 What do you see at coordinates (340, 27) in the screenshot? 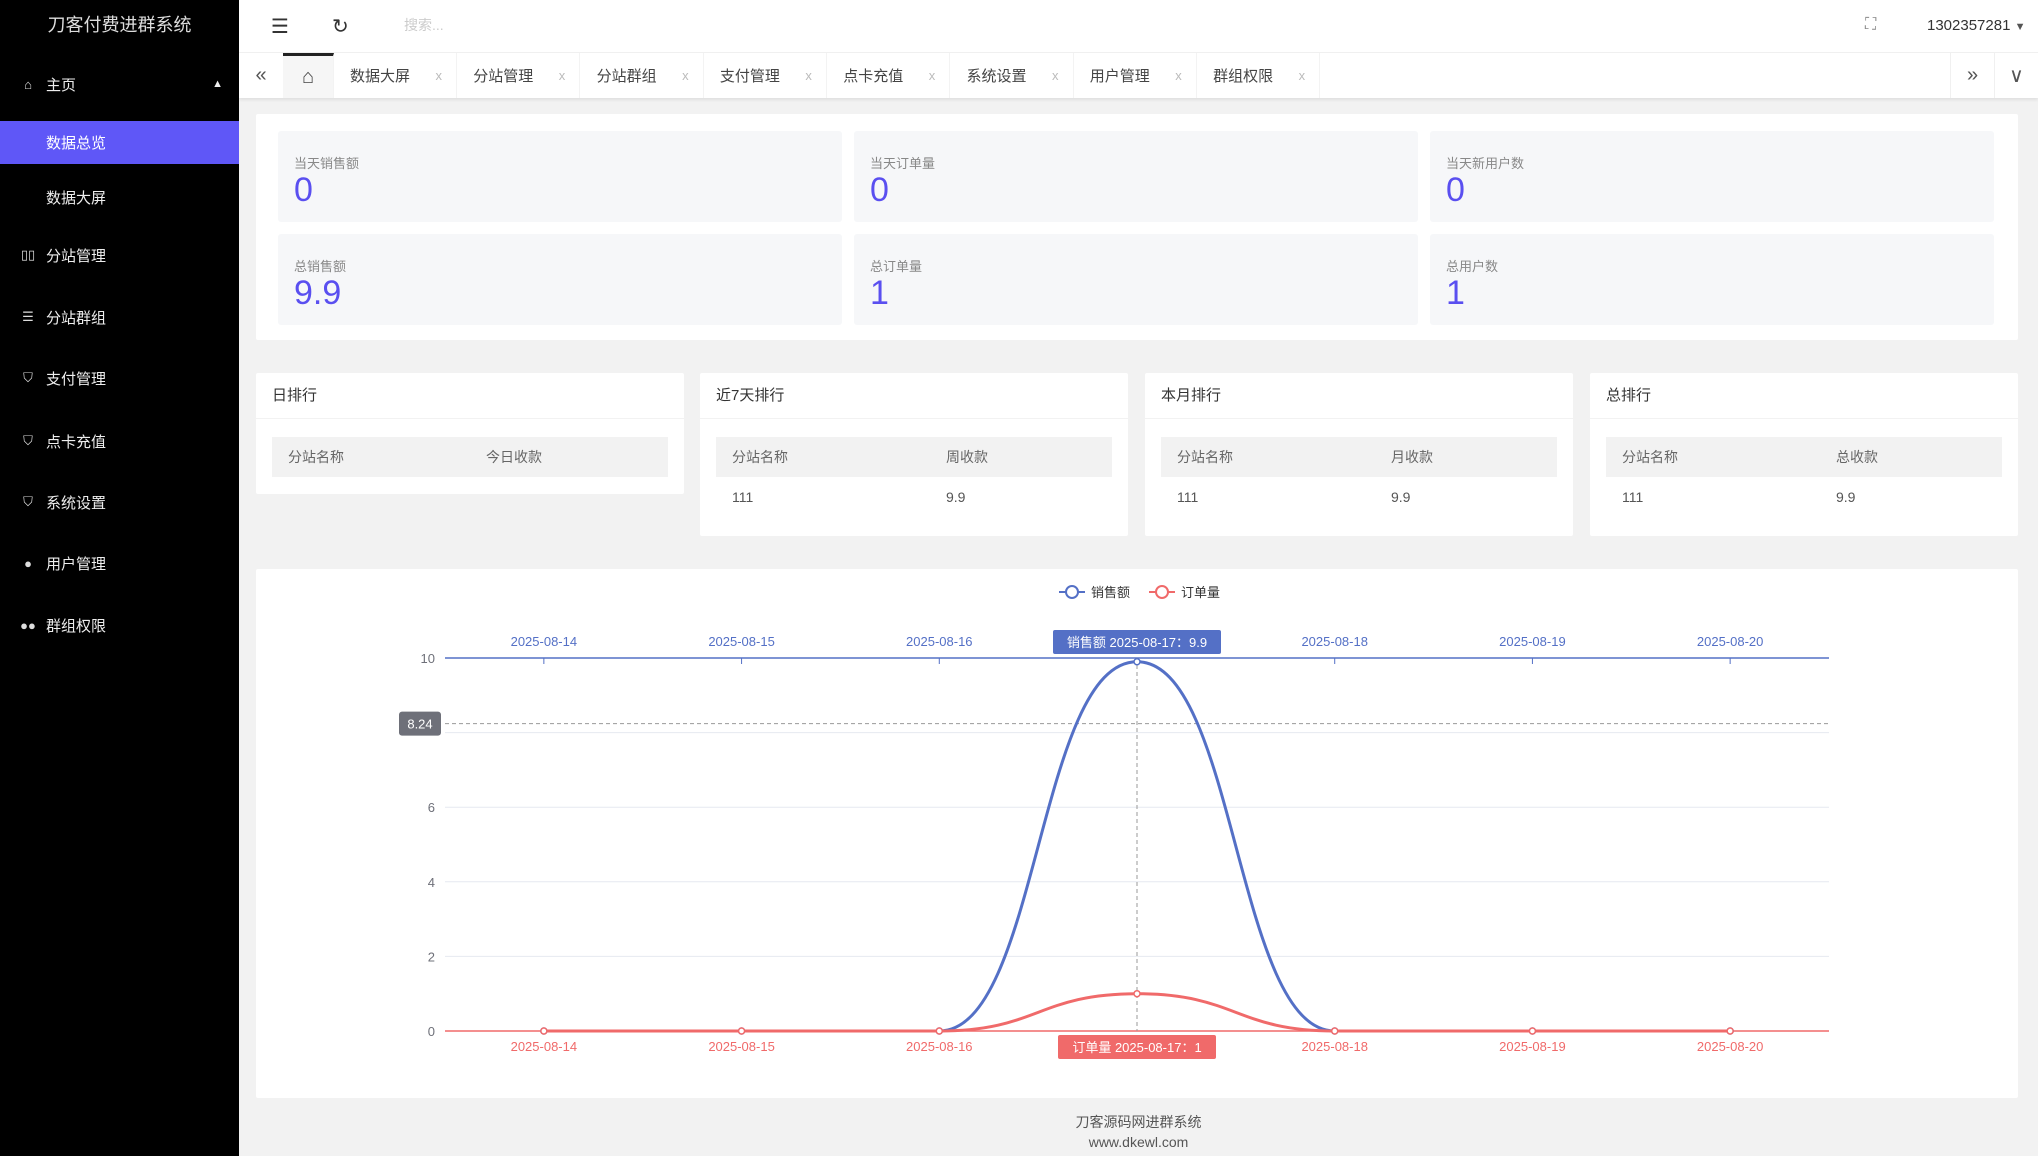
I see `refresh-icon: ↻` at bounding box center [340, 27].